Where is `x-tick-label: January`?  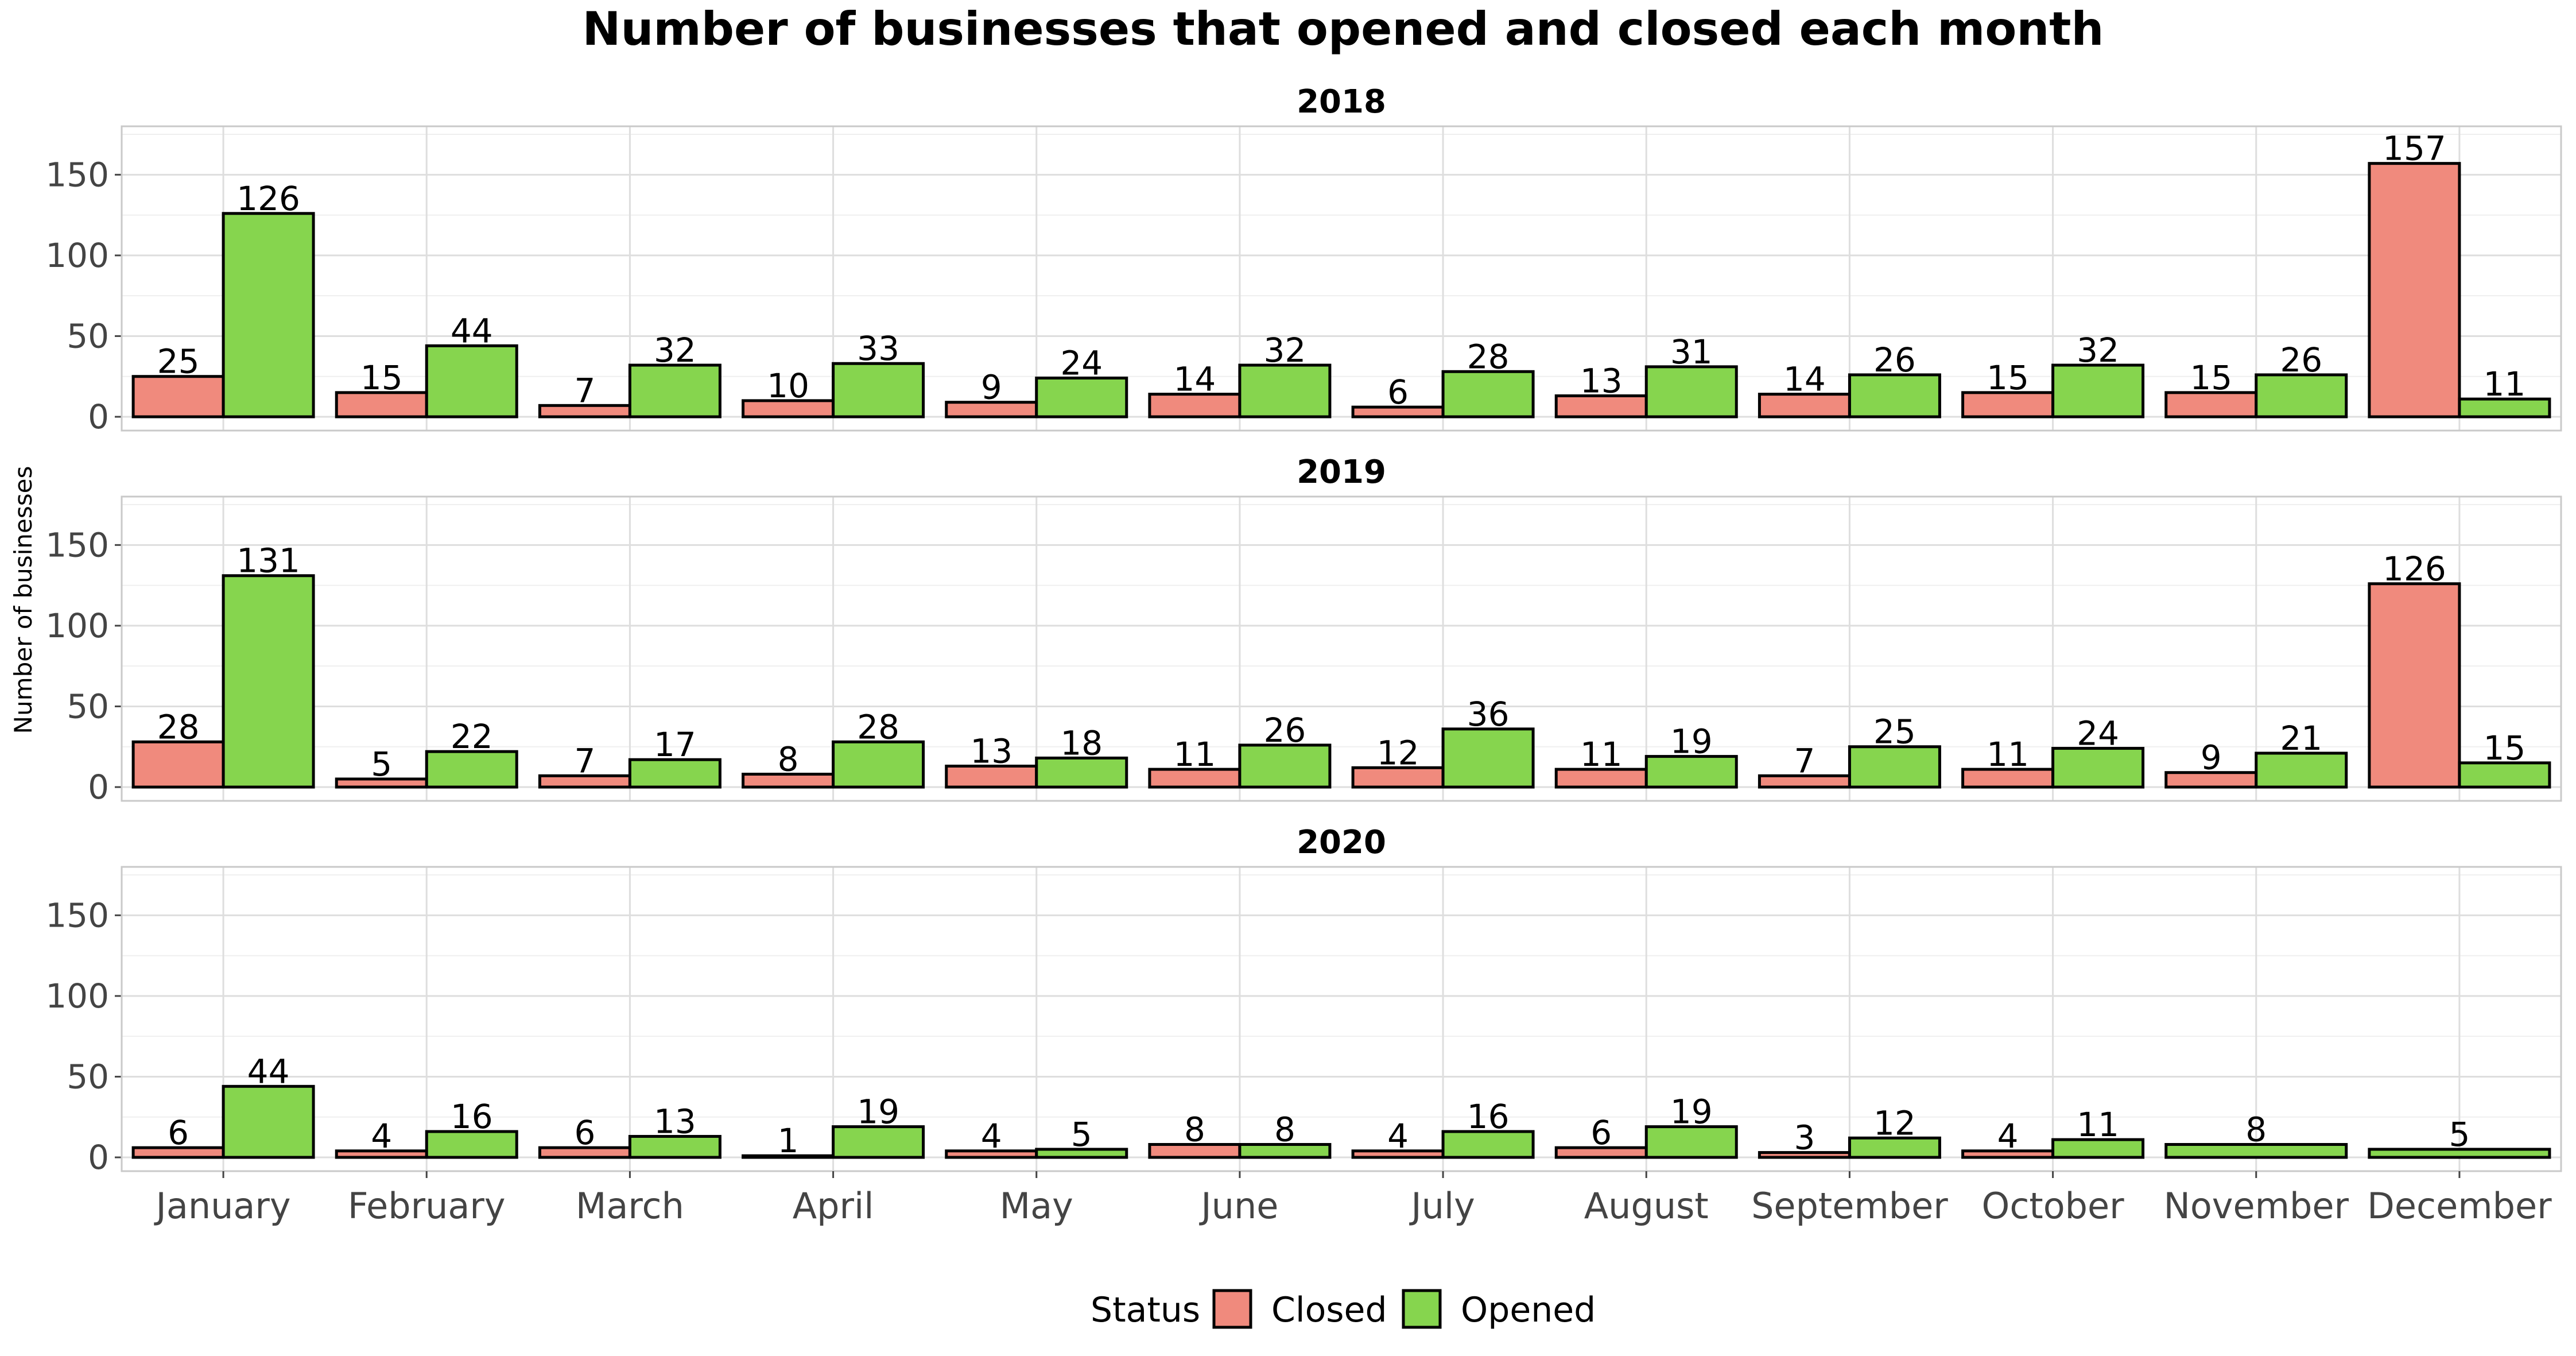
x-tick-label: January is located at coordinates (222, 1206).